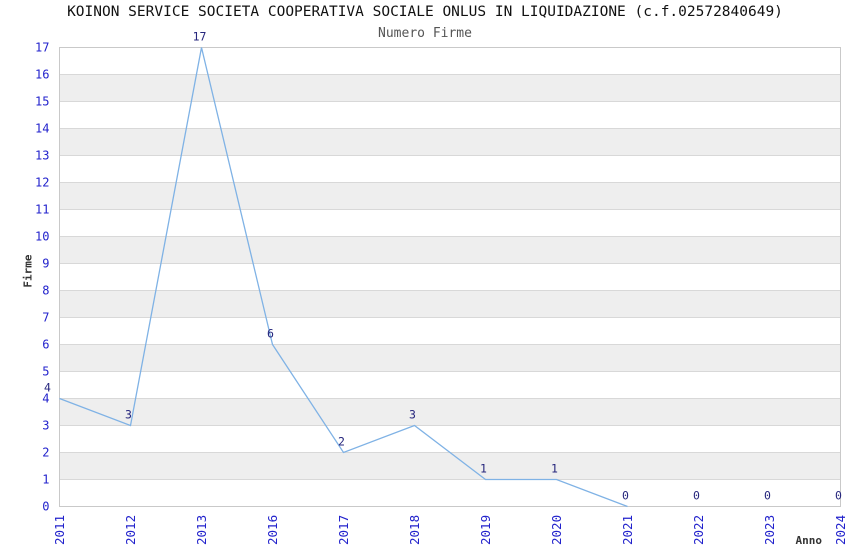 The width and height of the screenshot is (850, 550). I want to click on y-axis-title: Firme, so click(28, 271).